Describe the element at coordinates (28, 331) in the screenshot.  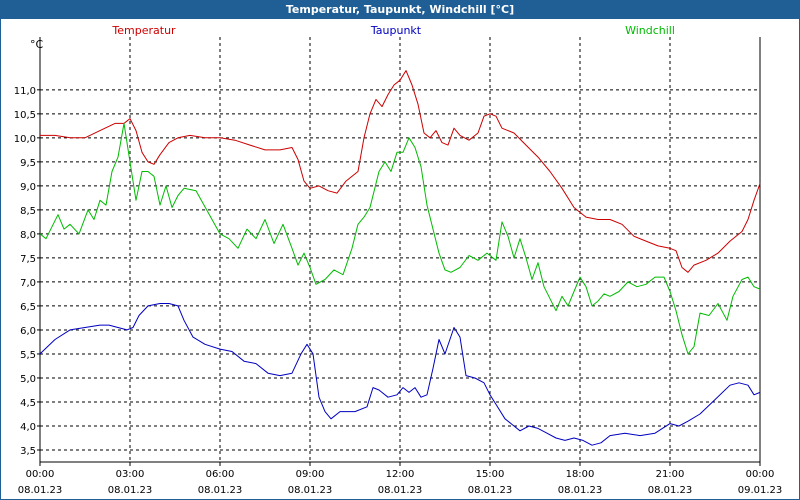
I see `y-tick-label: 6,0` at that location.